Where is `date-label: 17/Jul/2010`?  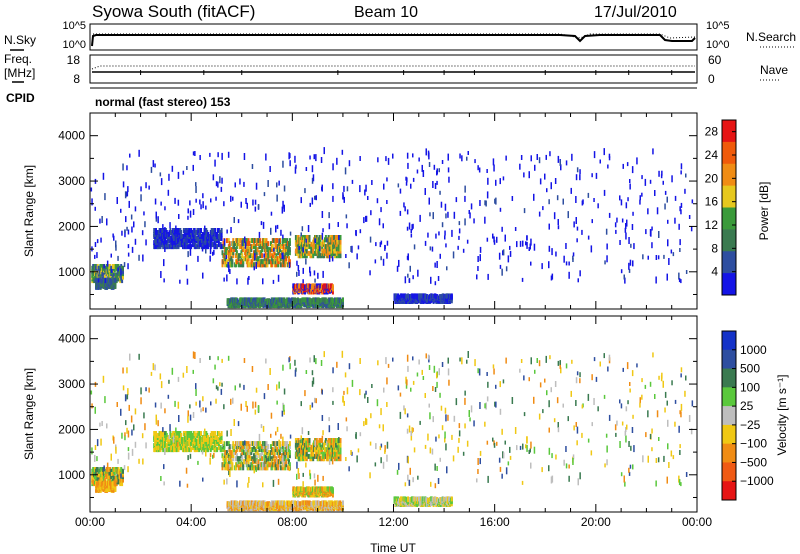
date-label: 17/Jul/2010 is located at coordinates (635, 12).